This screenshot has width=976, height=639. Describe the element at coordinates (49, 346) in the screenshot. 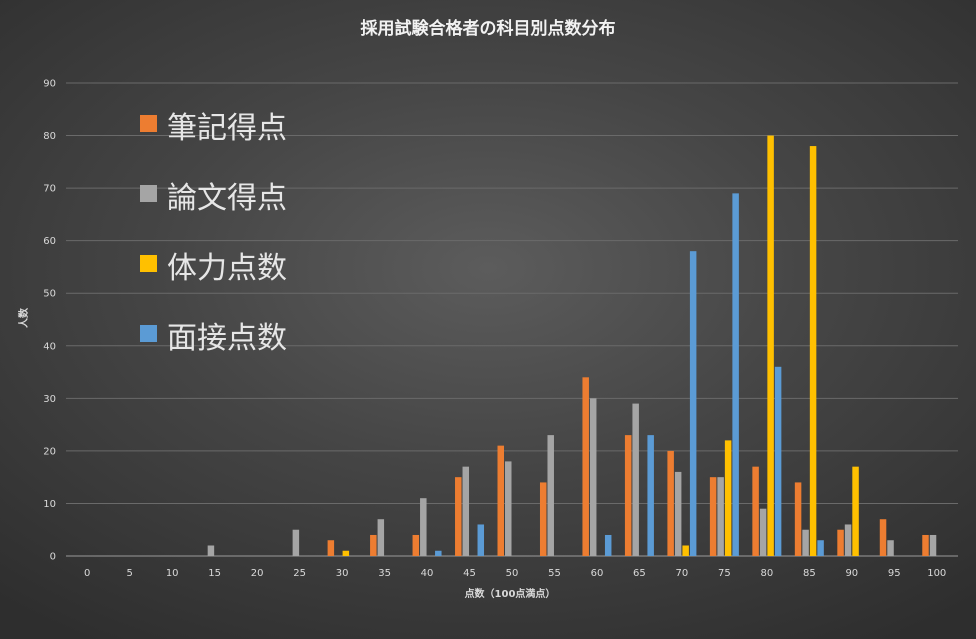

I see `y-tick-label: 40` at that location.